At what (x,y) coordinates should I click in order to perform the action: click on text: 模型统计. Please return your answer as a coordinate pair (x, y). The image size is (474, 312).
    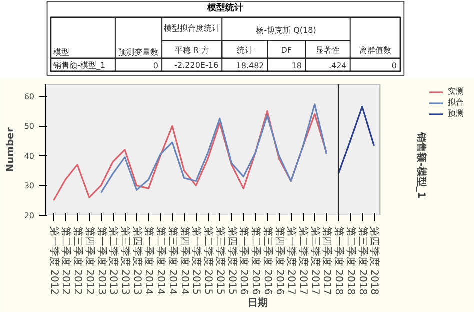
    Looking at the image, I should click on (225, 8).